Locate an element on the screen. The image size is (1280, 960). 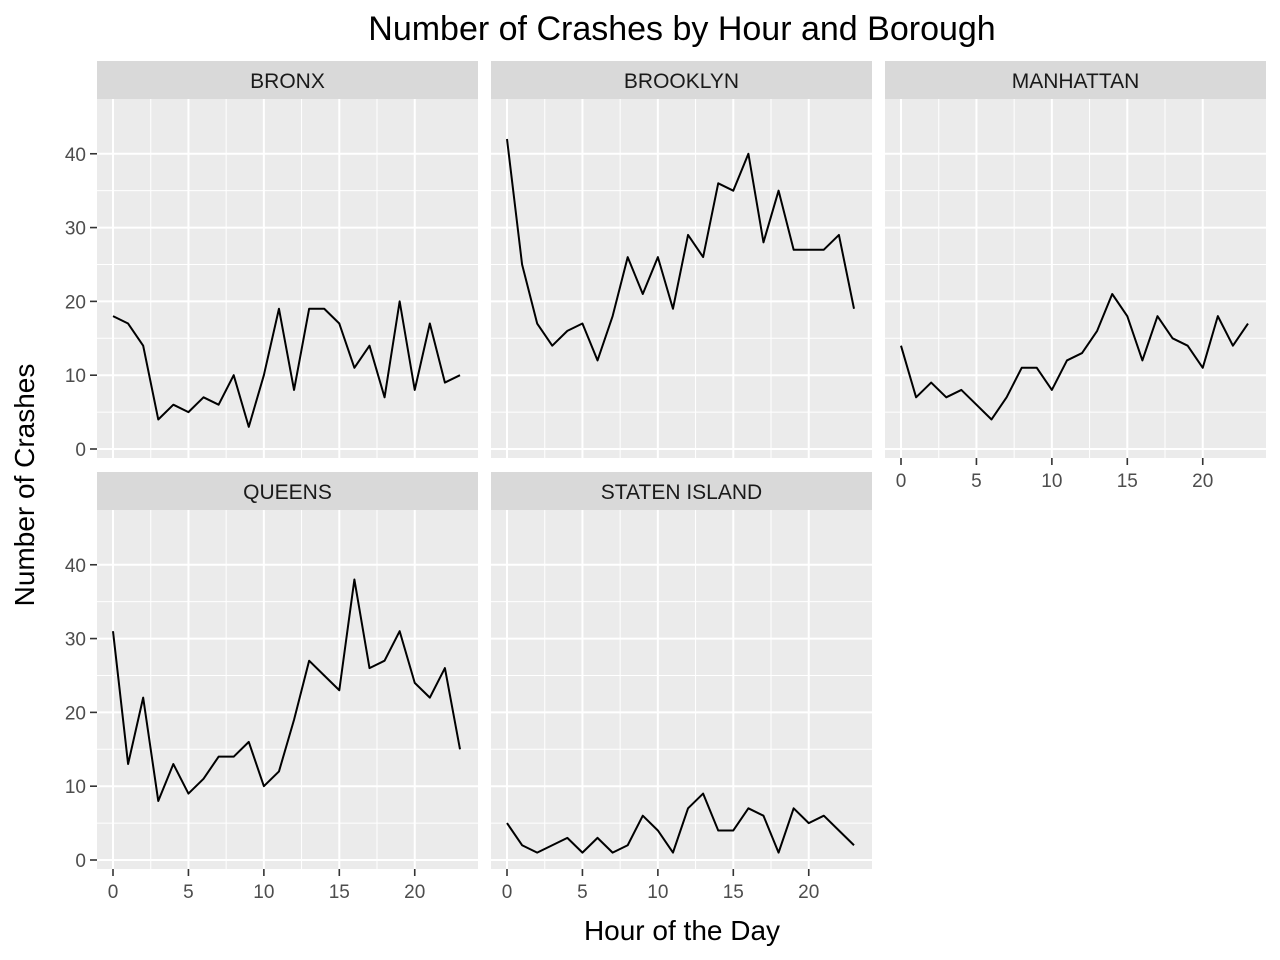
series-line-manhattan is located at coordinates (1074, 357).